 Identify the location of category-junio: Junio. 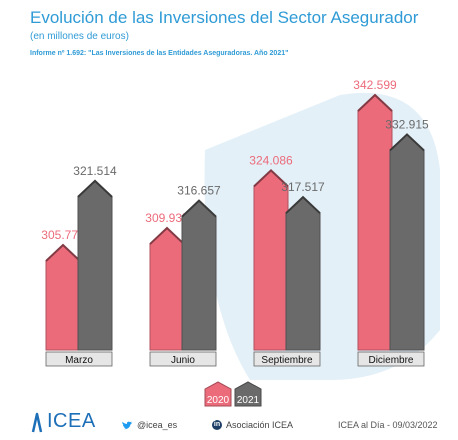
(183, 359).